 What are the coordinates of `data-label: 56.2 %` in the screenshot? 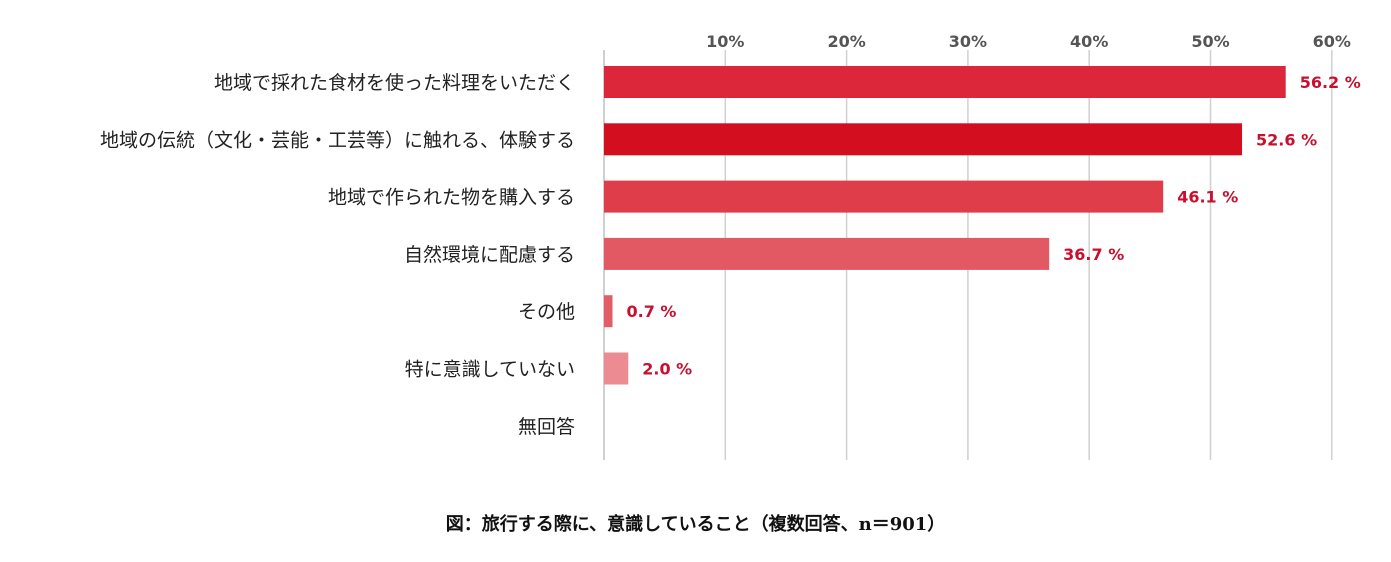 It's located at (1330, 82).